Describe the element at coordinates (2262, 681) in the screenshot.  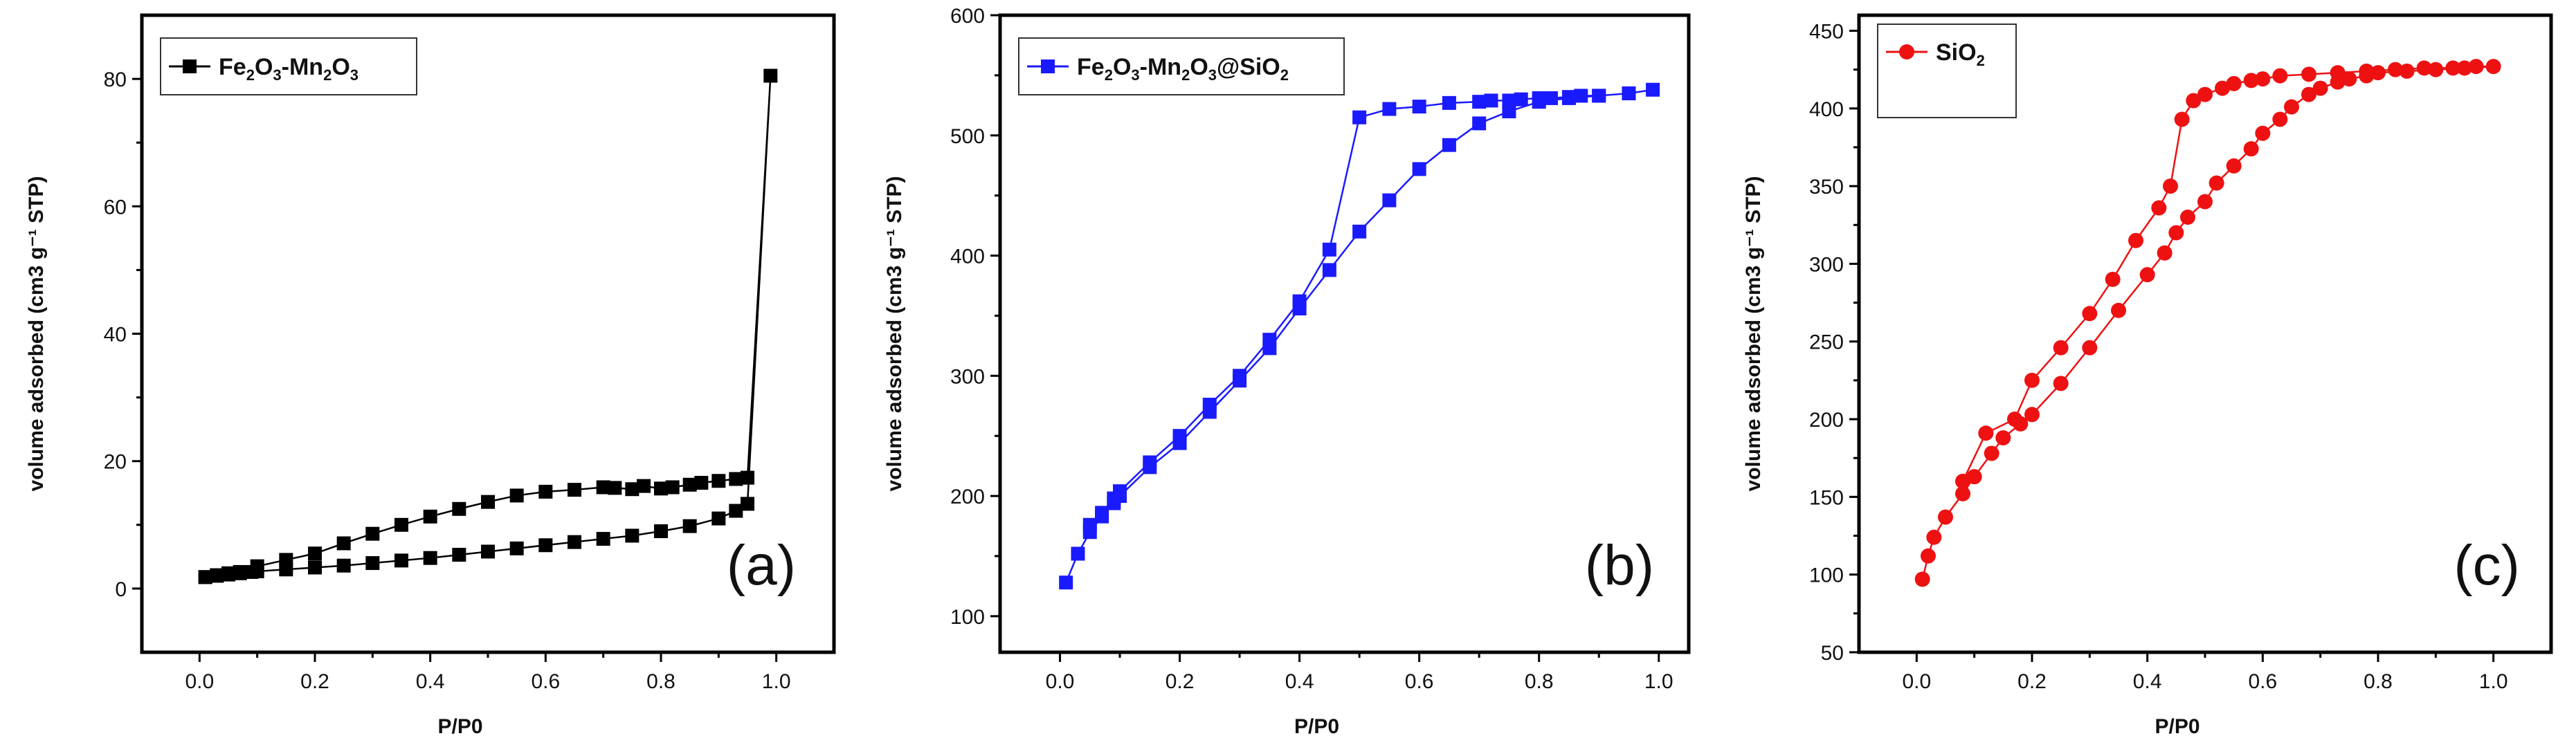
I see `x-tick-label-c-3: 0.6` at that location.